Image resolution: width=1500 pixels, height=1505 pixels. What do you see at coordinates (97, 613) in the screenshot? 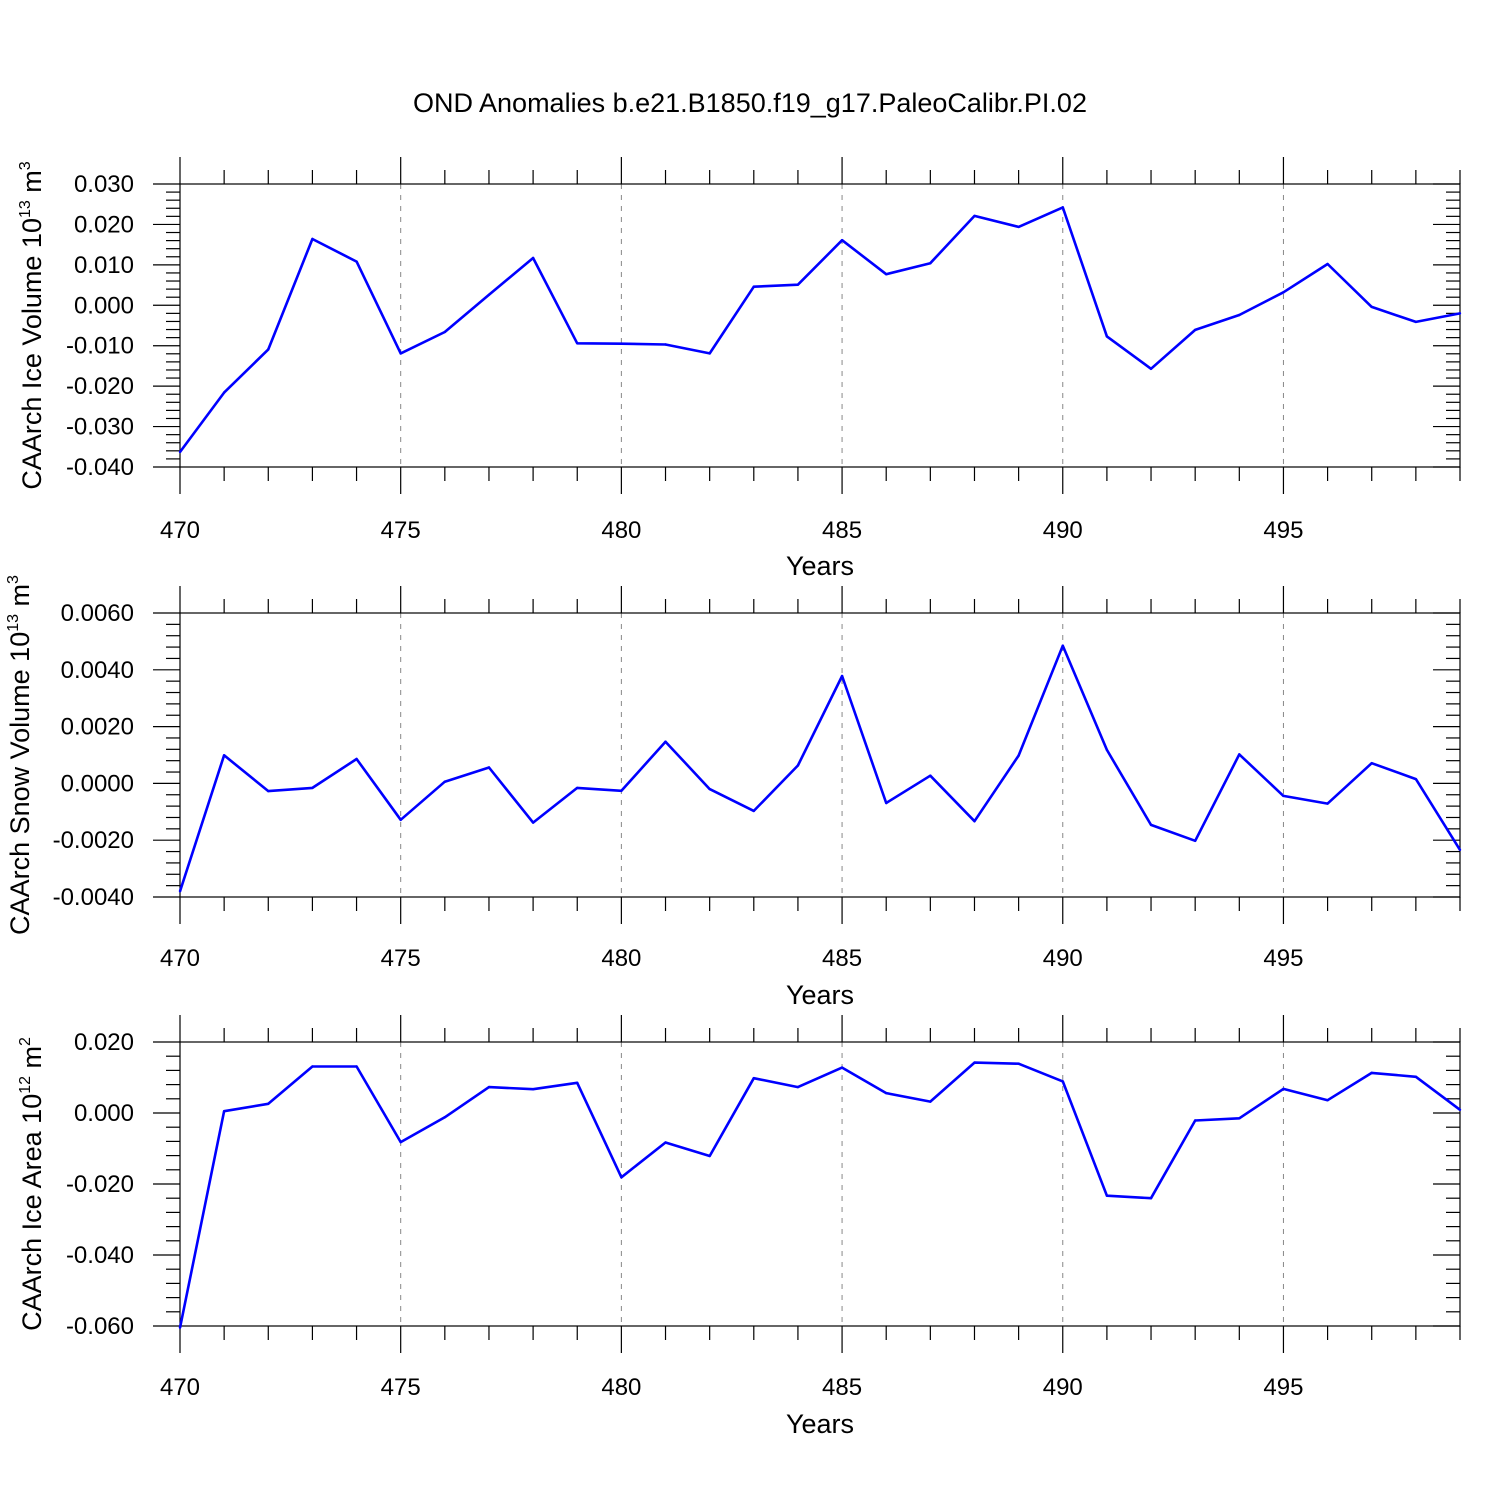
I see `y-tick-label: 0.0060` at bounding box center [97, 613].